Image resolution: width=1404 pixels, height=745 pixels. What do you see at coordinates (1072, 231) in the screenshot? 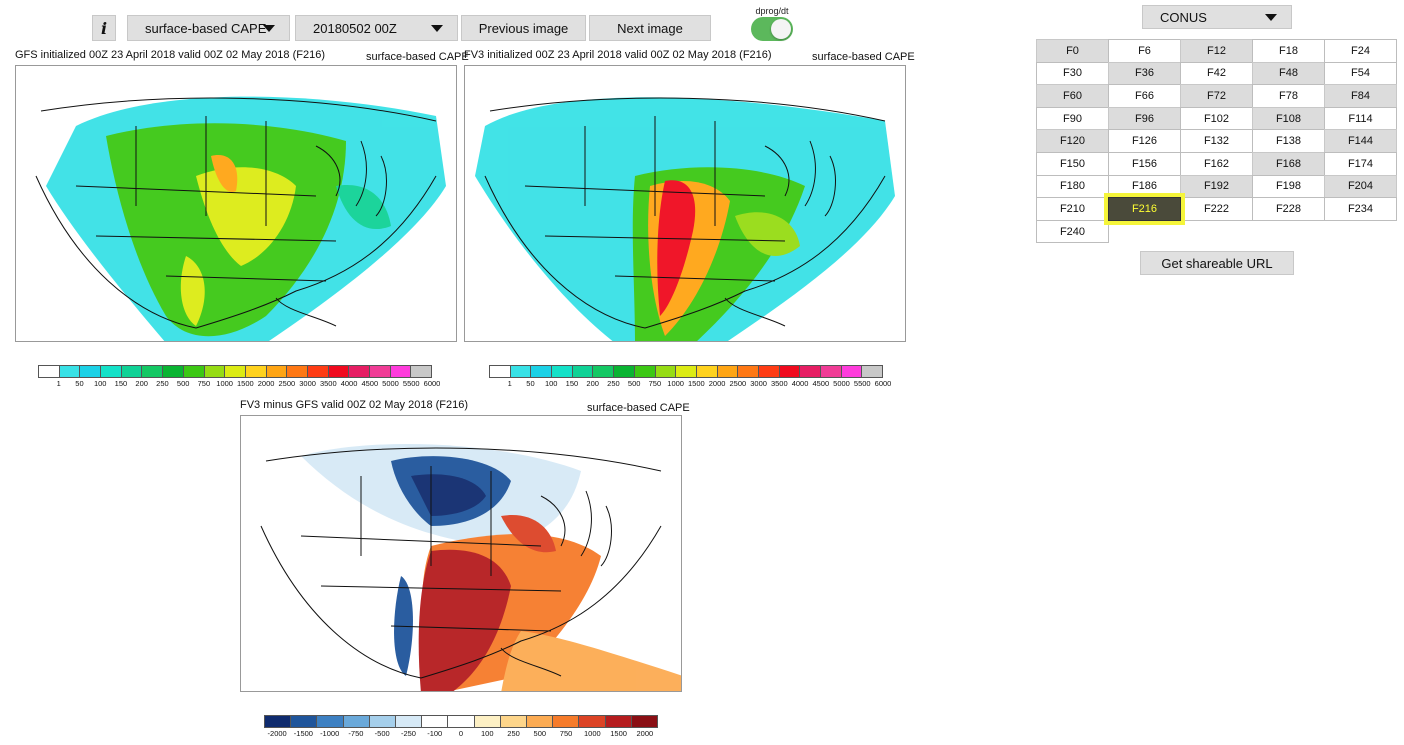
I see `forecast-hour-f240: F240` at bounding box center [1072, 231].